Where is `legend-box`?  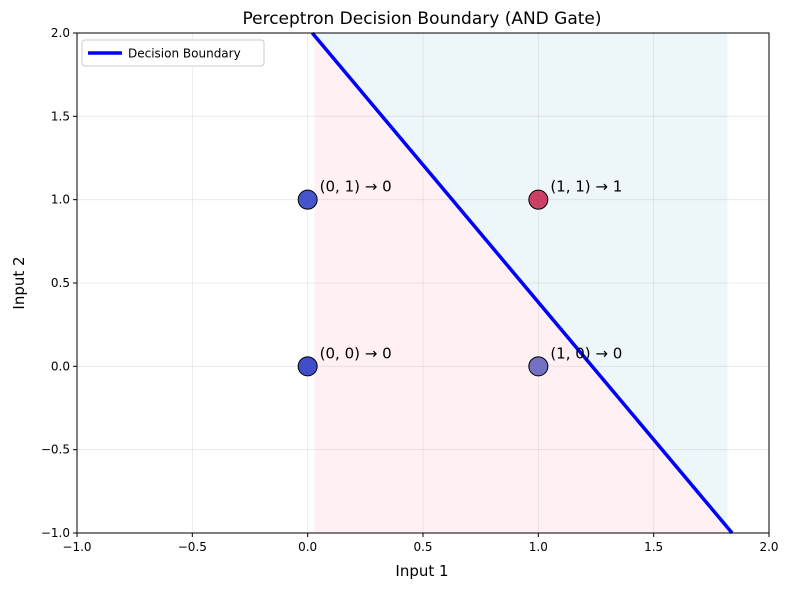
legend-box is located at coordinates (173, 53).